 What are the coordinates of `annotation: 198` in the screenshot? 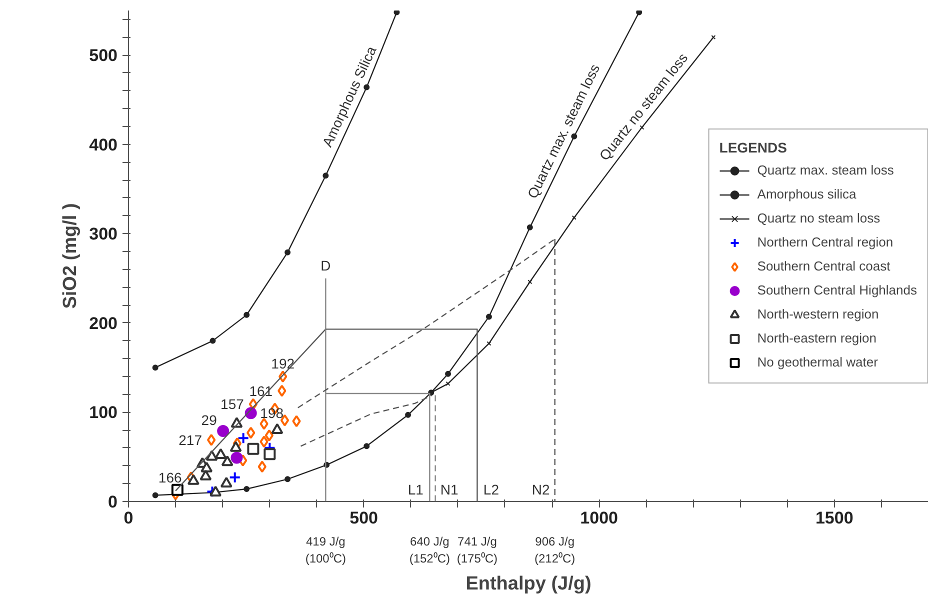 It's located at (272, 413).